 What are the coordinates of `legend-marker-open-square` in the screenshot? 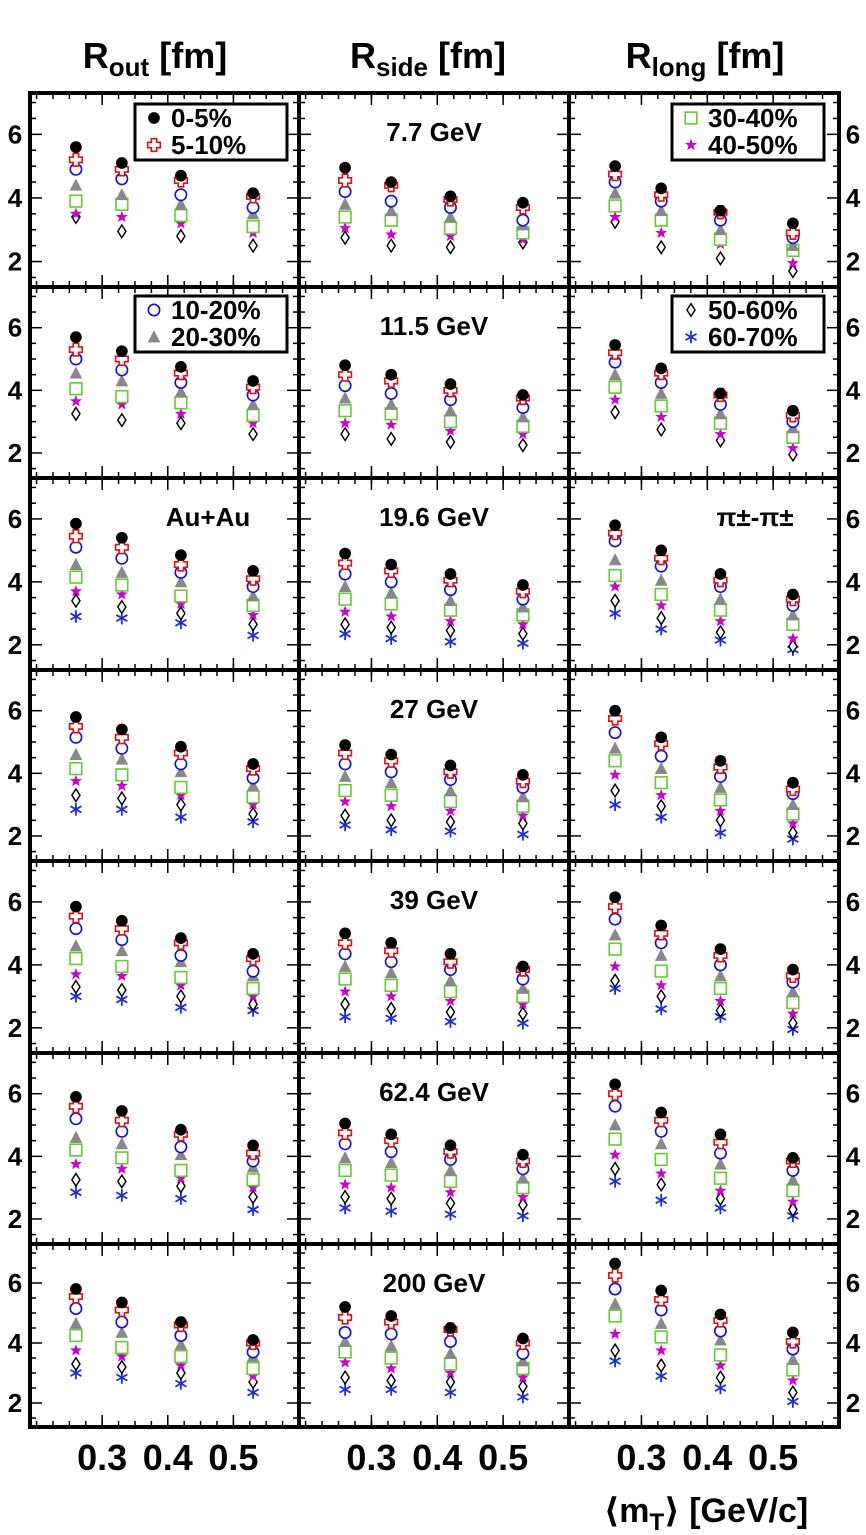 It's located at (691, 118).